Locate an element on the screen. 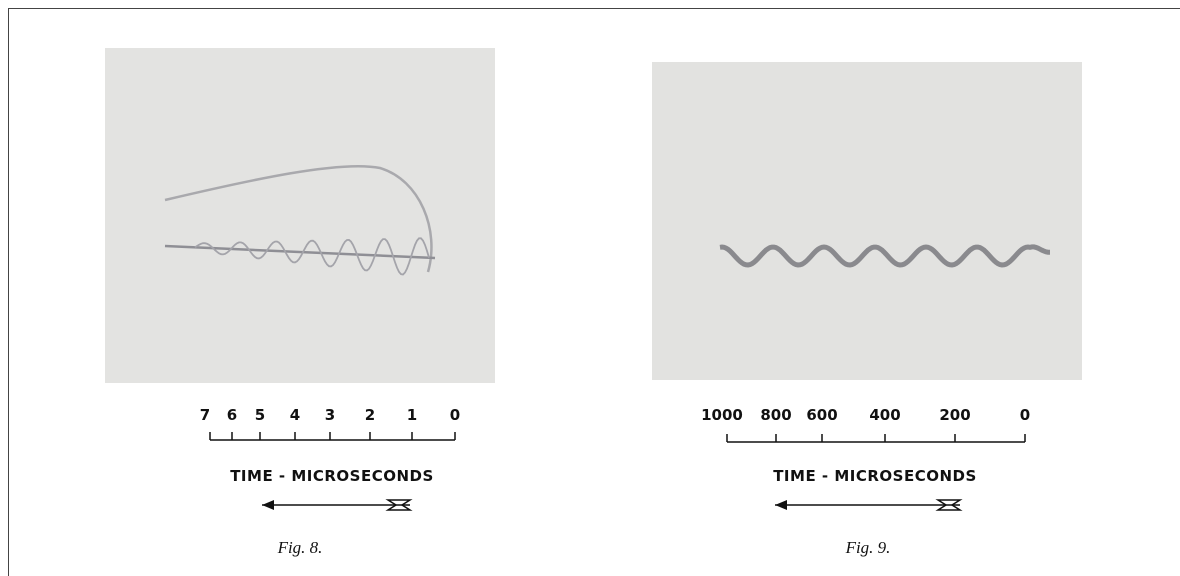  scale-tick-label: 5 is located at coordinates (260, 415).